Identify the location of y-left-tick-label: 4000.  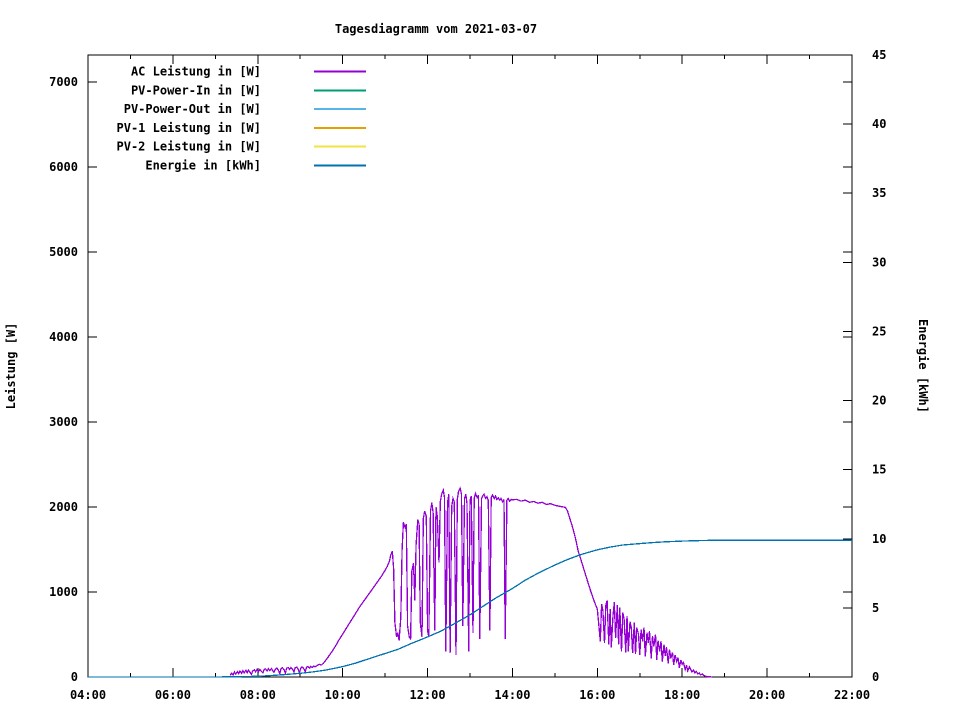
(63, 337).